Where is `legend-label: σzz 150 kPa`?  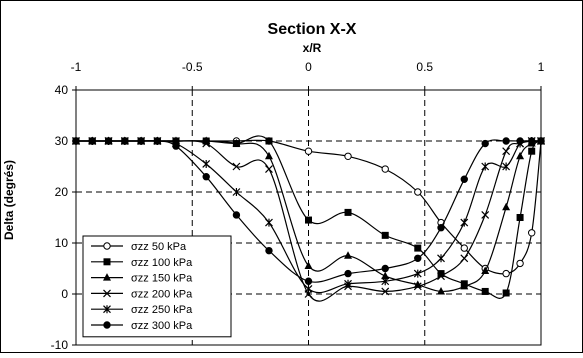 legend-label: σzz 150 kPa is located at coordinates (162, 279).